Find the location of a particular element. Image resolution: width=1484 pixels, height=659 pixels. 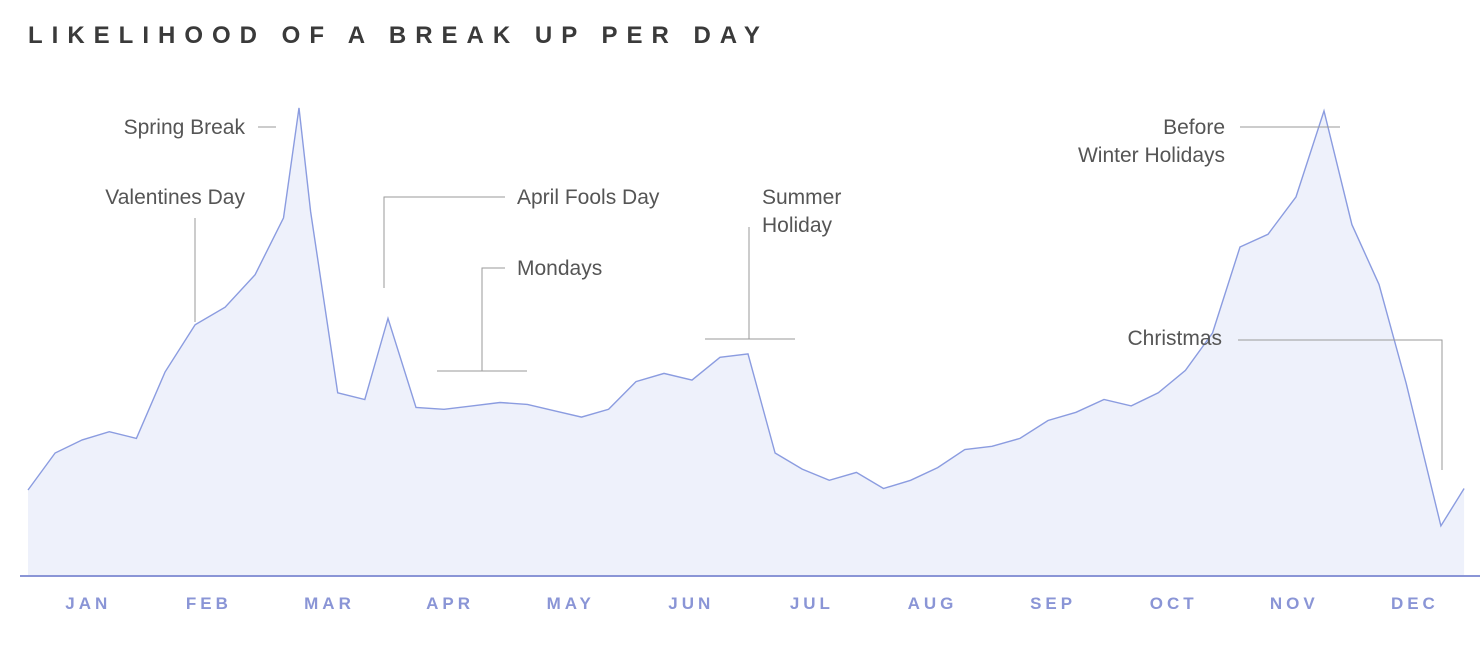

x-tick-label-mar: MAR is located at coordinates (329, 603).